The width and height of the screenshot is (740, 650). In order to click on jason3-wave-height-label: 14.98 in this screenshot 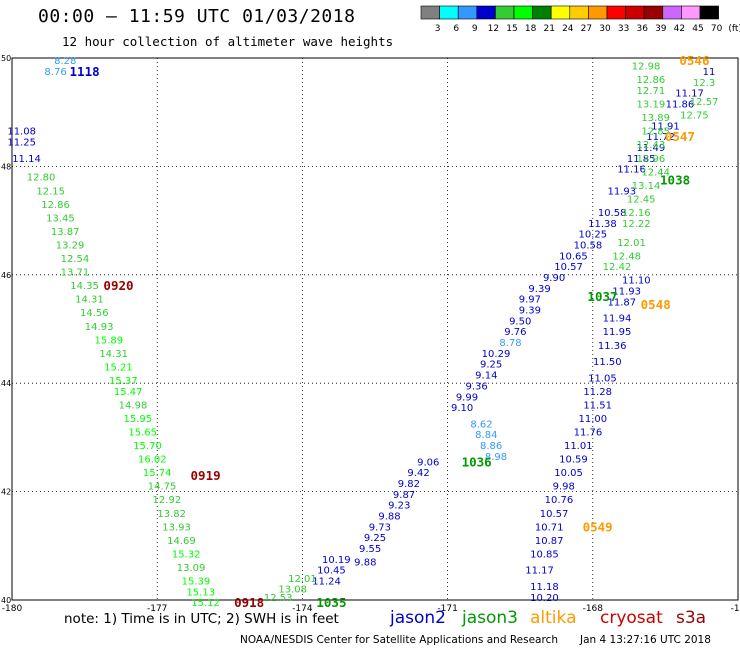, I will do `click(133, 405)`.